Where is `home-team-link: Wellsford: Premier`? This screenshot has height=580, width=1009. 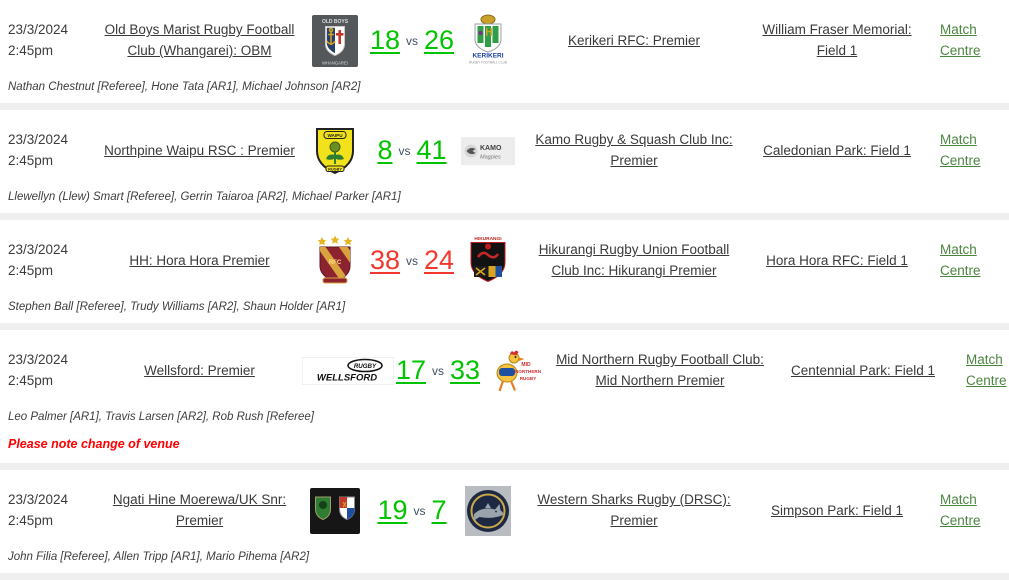
home-team-link: Wellsford: Premier is located at coordinates (199, 370).